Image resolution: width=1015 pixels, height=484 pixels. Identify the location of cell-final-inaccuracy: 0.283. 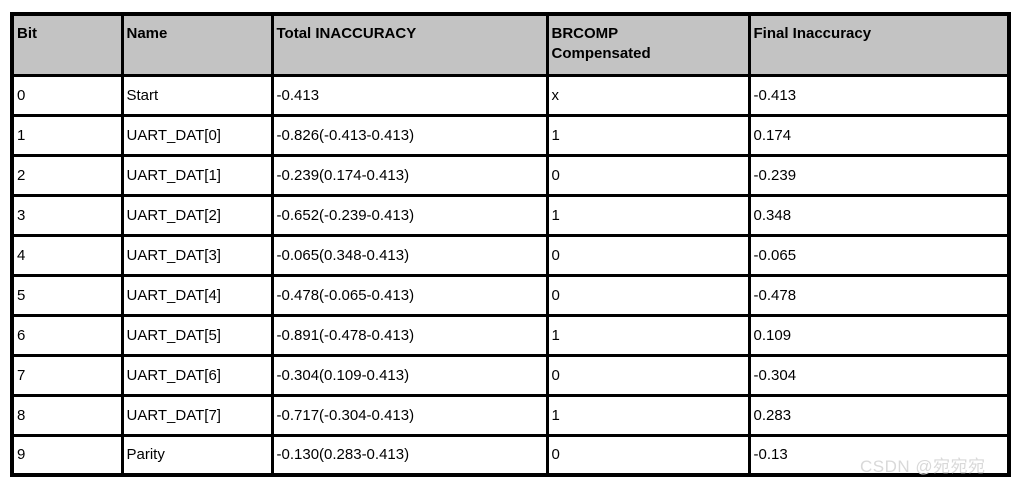
(879, 415).